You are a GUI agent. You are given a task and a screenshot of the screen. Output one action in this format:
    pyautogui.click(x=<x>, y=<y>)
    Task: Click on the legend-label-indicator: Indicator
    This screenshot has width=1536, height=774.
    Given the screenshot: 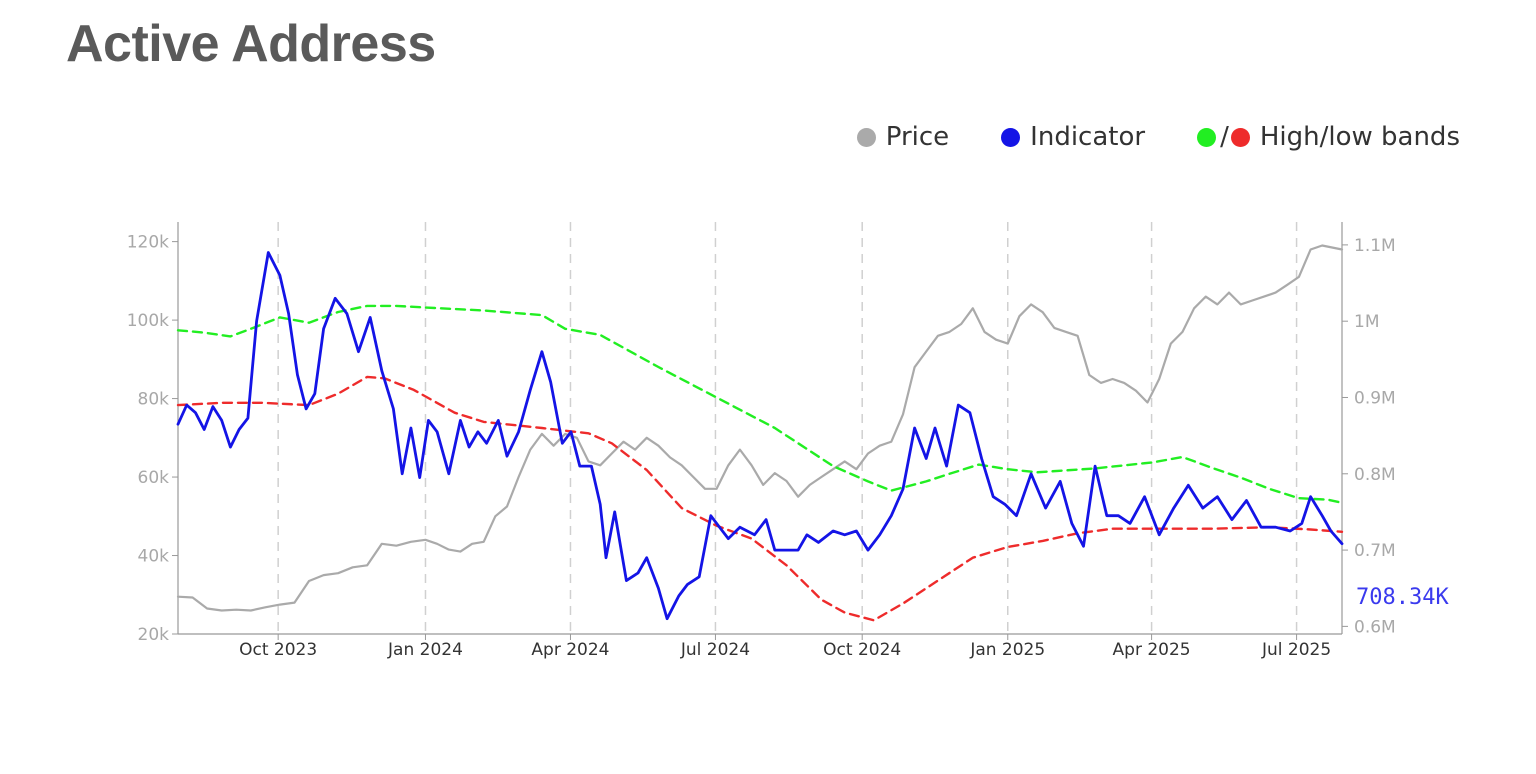 What is the action you would take?
    pyautogui.click(x=1088, y=137)
    